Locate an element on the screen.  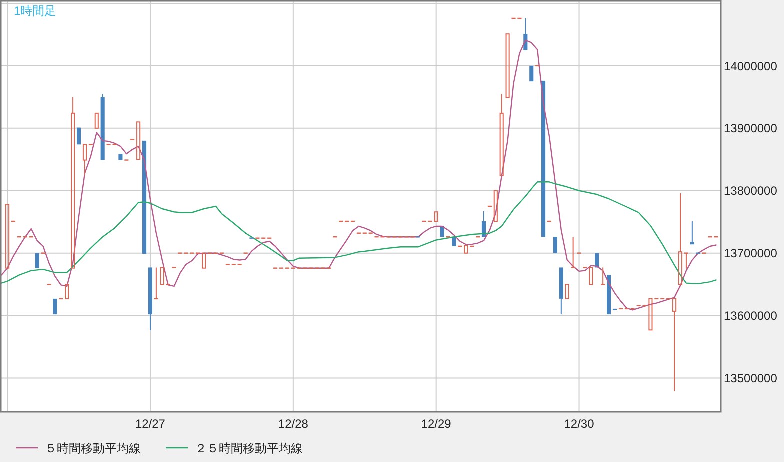
legend-item: ２５時間移動平均線 is located at coordinates (234, 449).